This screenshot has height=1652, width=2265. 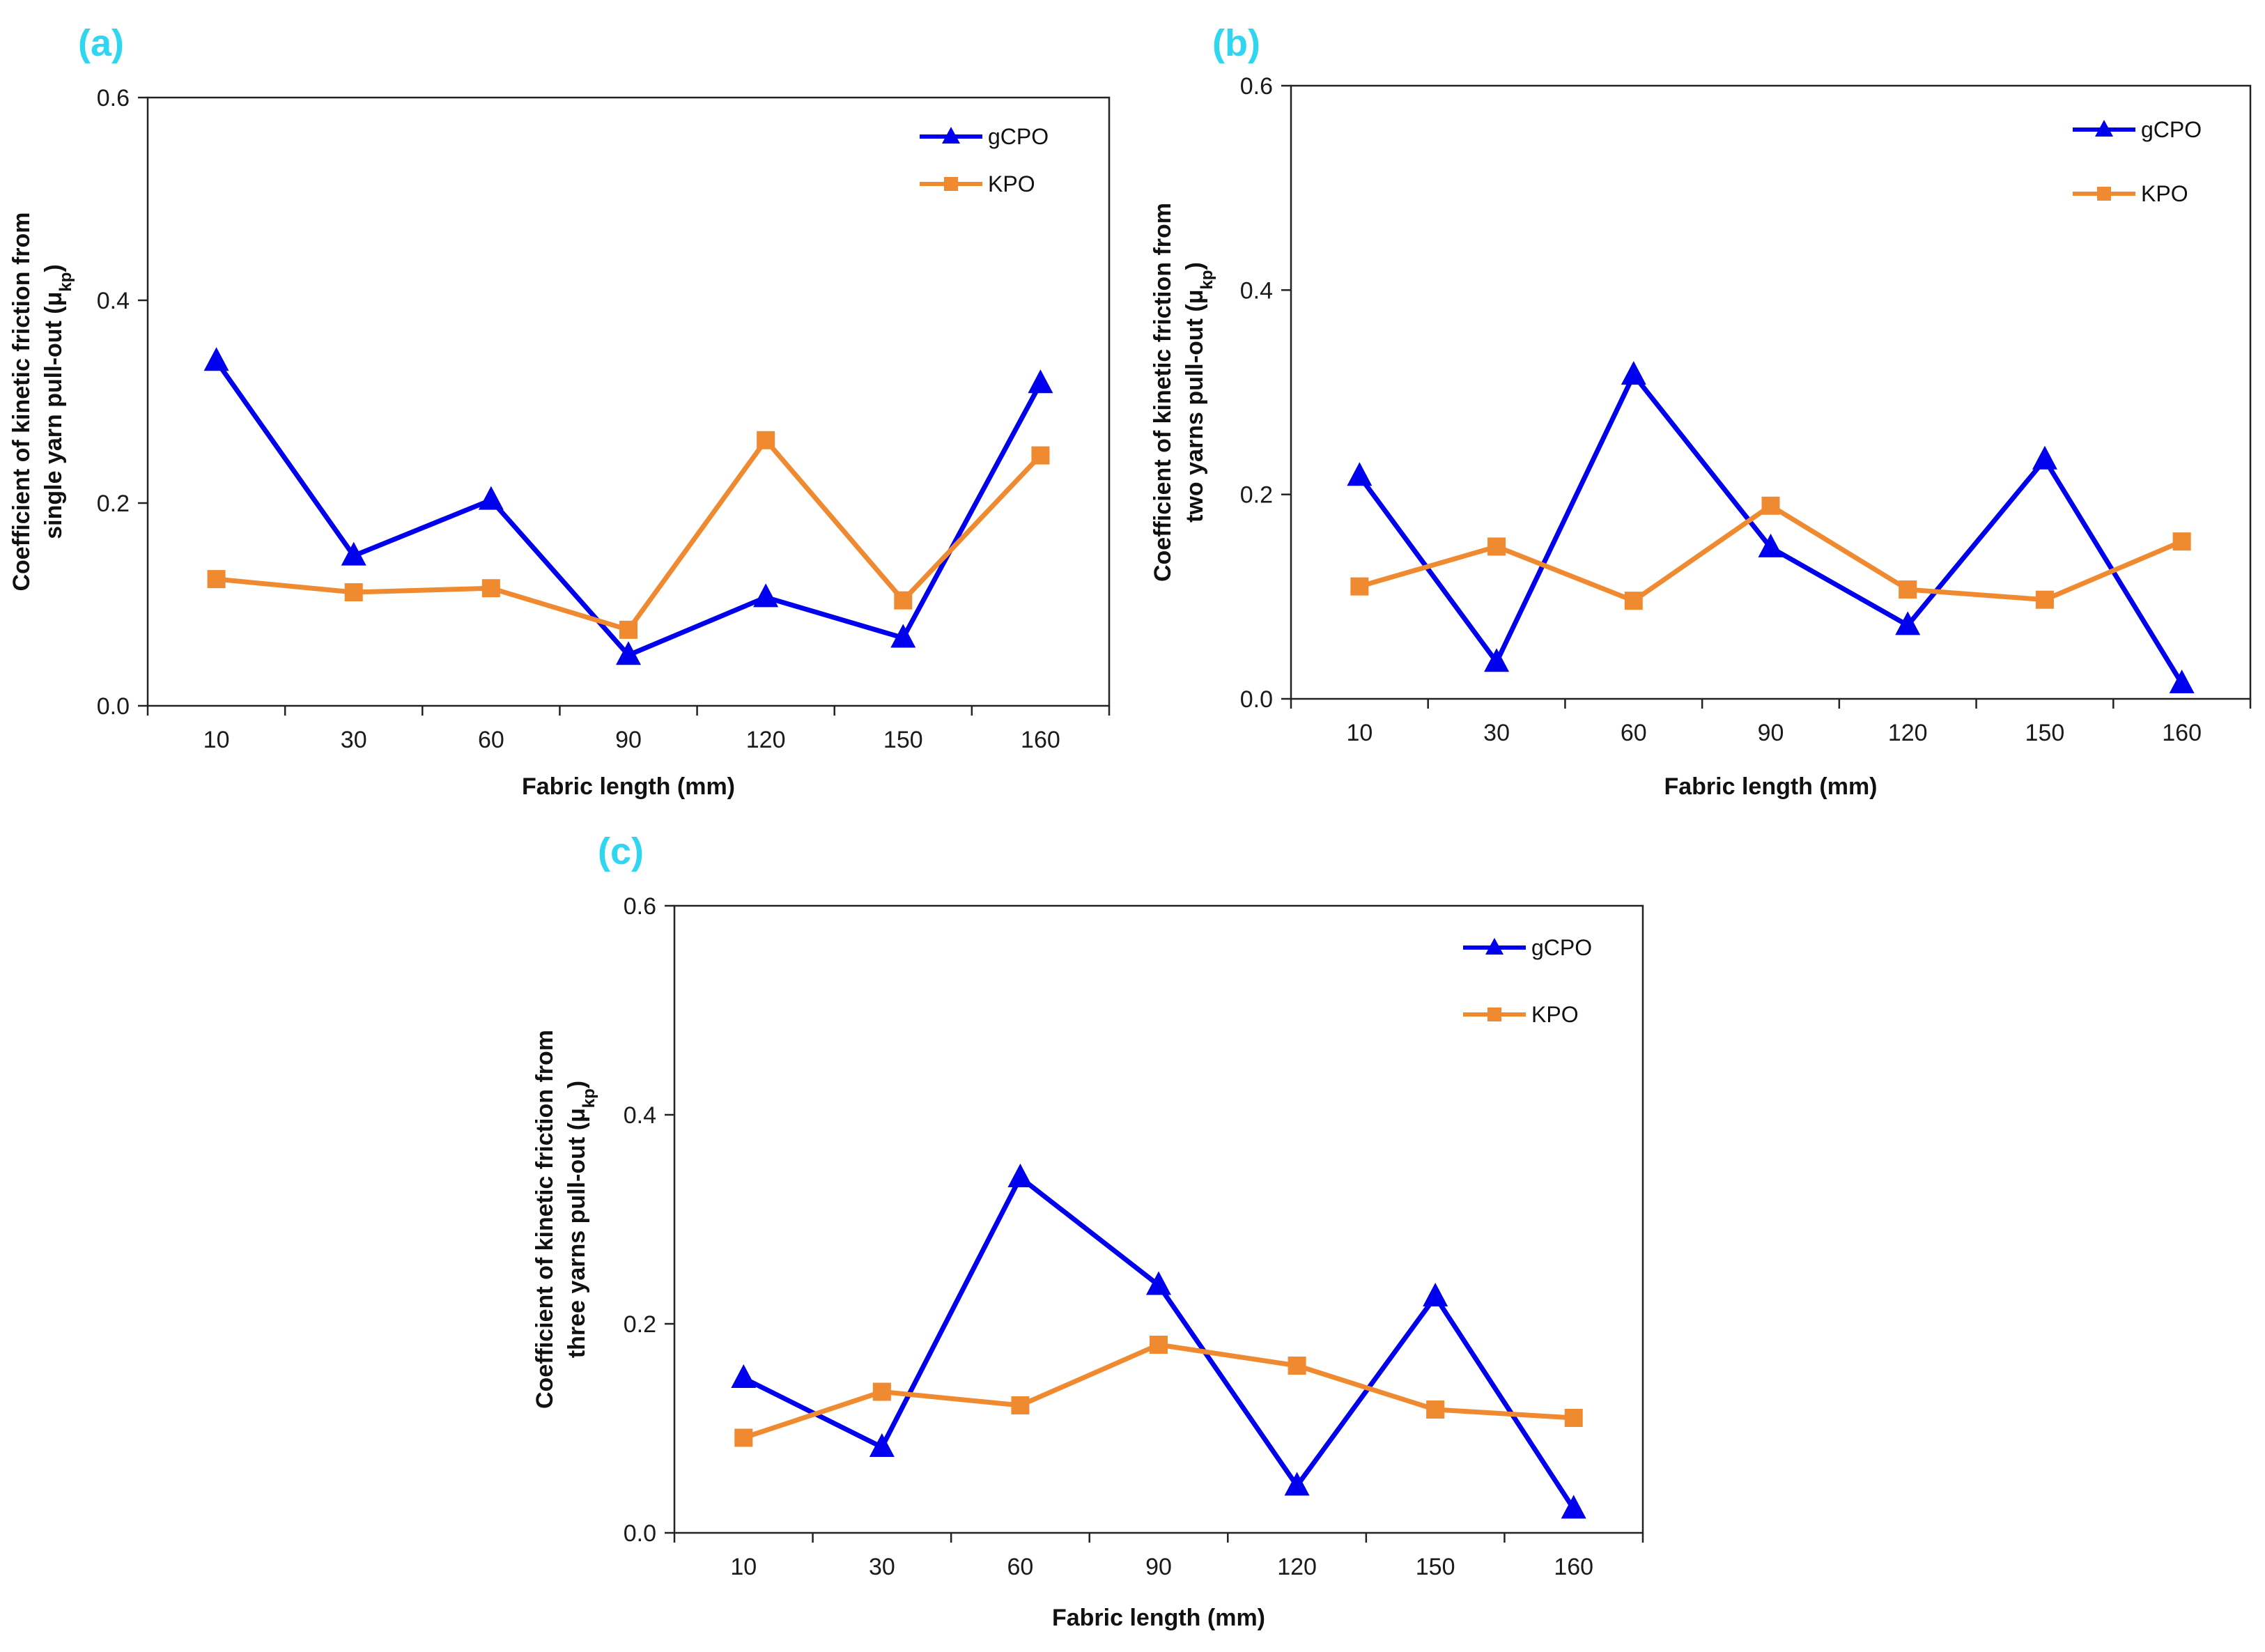 What do you see at coordinates (53, 415) in the screenshot?
I see `y-axis-title-text: single yarn pull-out (μ` at bounding box center [53, 415].